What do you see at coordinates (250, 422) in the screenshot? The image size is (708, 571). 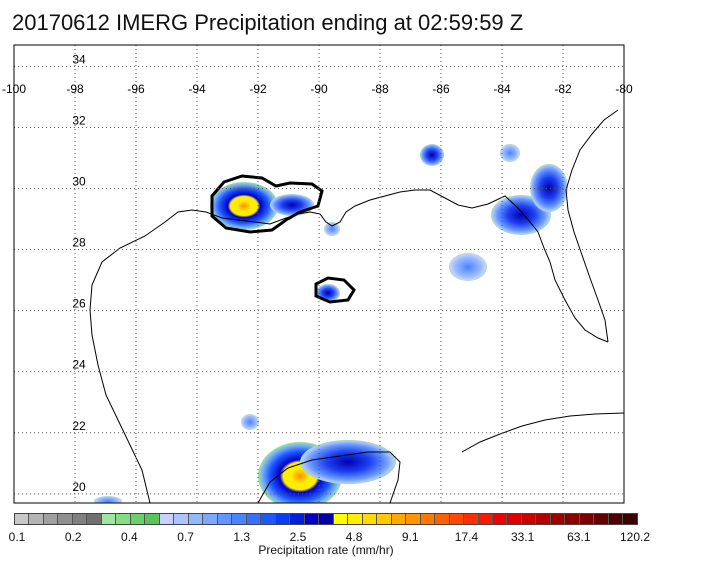 I see `precip-cell-yucatan-west` at bounding box center [250, 422].